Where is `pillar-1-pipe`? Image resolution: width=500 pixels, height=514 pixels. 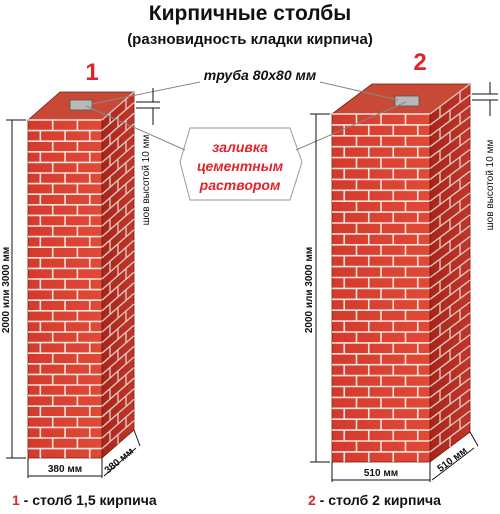 pillar-1-pipe is located at coordinates (81, 105).